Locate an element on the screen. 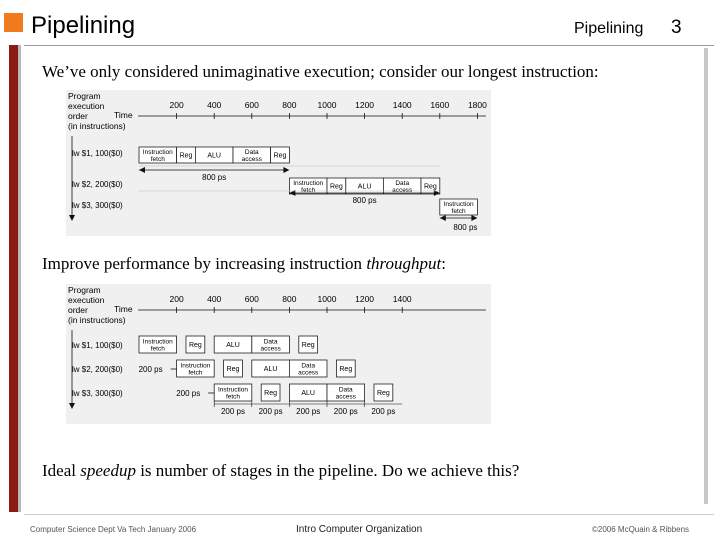 The height and width of the screenshot is (540, 720). interval-label-2: 800 ps is located at coordinates (365, 200).